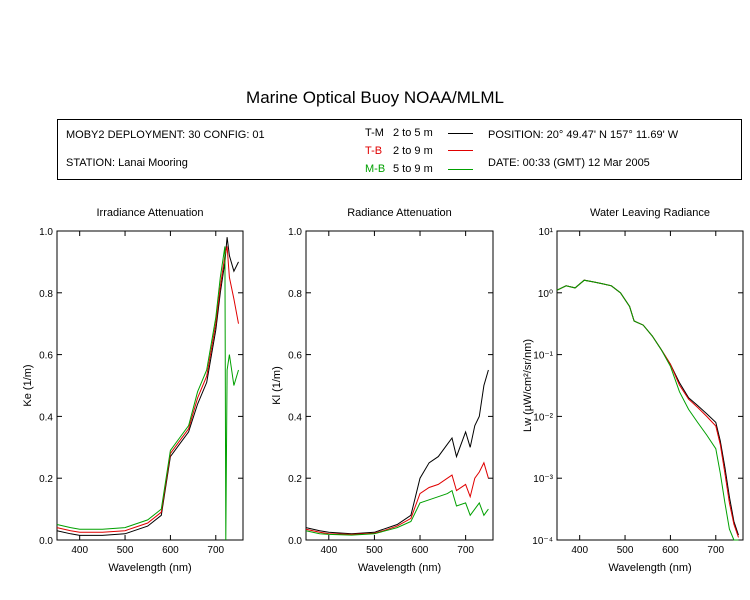 This screenshot has width=750, height=600. What do you see at coordinates (460, 133) in the screenshot?
I see `legend-line-tm` at bounding box center [460, 133].